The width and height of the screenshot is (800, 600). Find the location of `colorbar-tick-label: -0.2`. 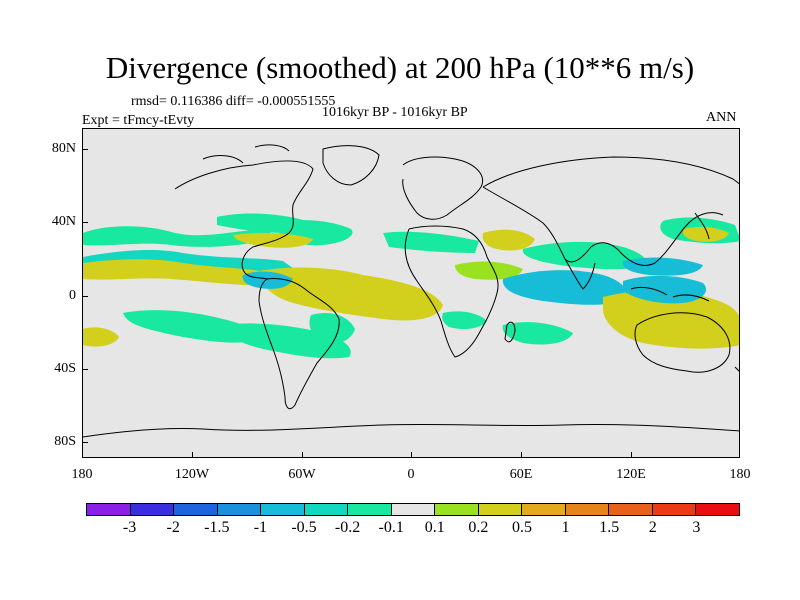

colorbar-tick-label: -0.2 is located at coordinates (347, 527).